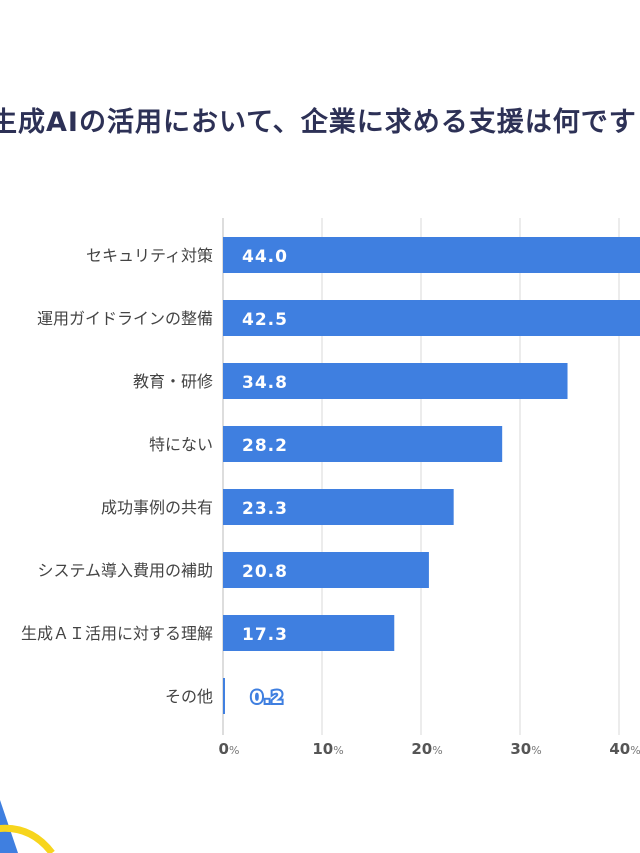 Image resolution: width=640 pixels, height=853 pixels. I want to click on category-label: 教育・研修, so click(173, 381).